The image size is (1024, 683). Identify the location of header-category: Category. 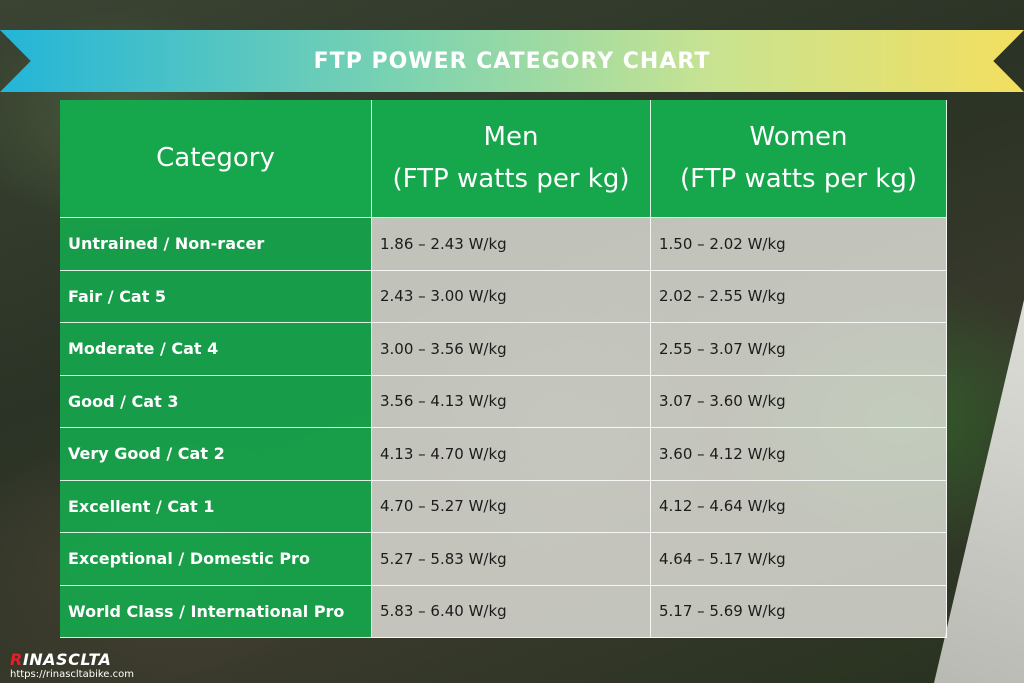
(216, 159).